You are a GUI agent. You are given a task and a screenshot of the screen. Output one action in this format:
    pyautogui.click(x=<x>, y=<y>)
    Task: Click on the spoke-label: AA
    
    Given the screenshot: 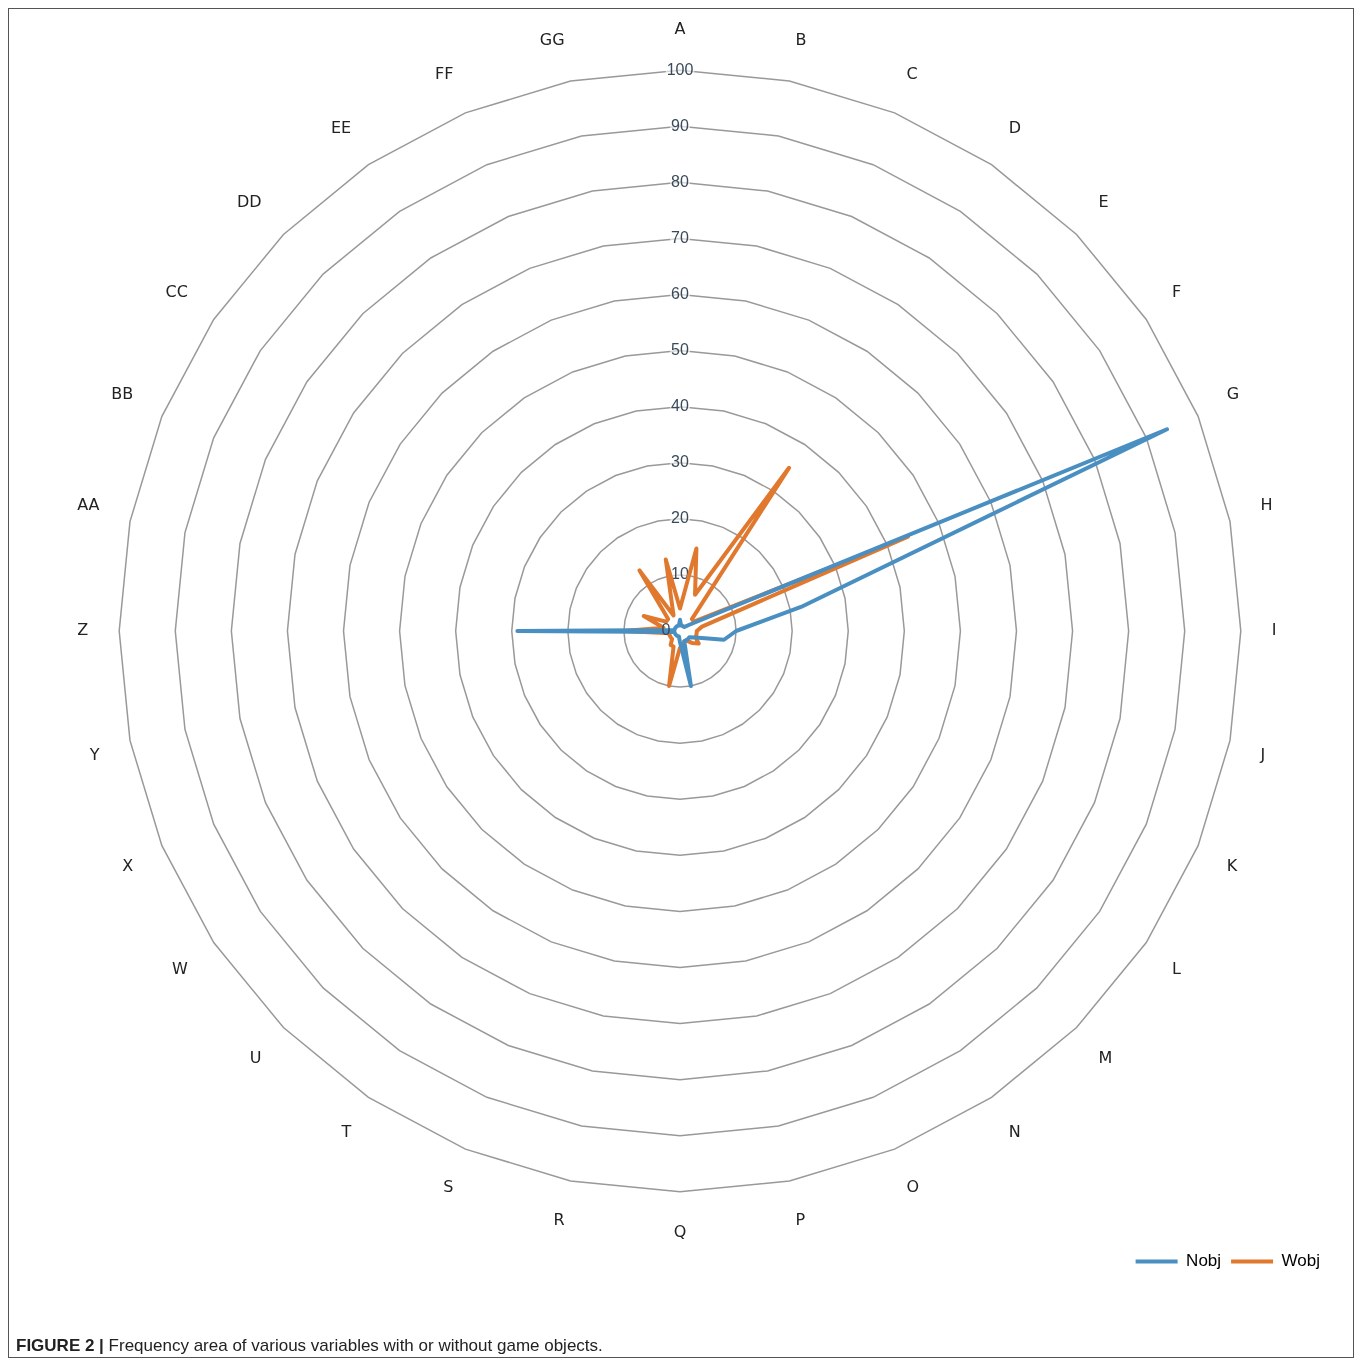 What is the action you would take?
    pyautogui.click(x=88, y=505)
    